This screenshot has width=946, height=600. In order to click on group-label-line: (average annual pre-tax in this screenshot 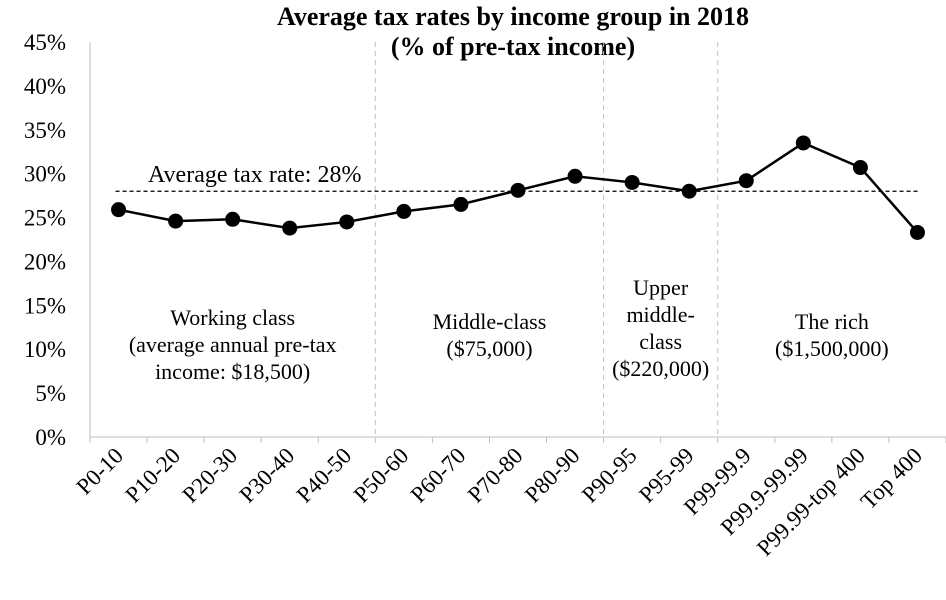, I will do `click(233, 344)`.